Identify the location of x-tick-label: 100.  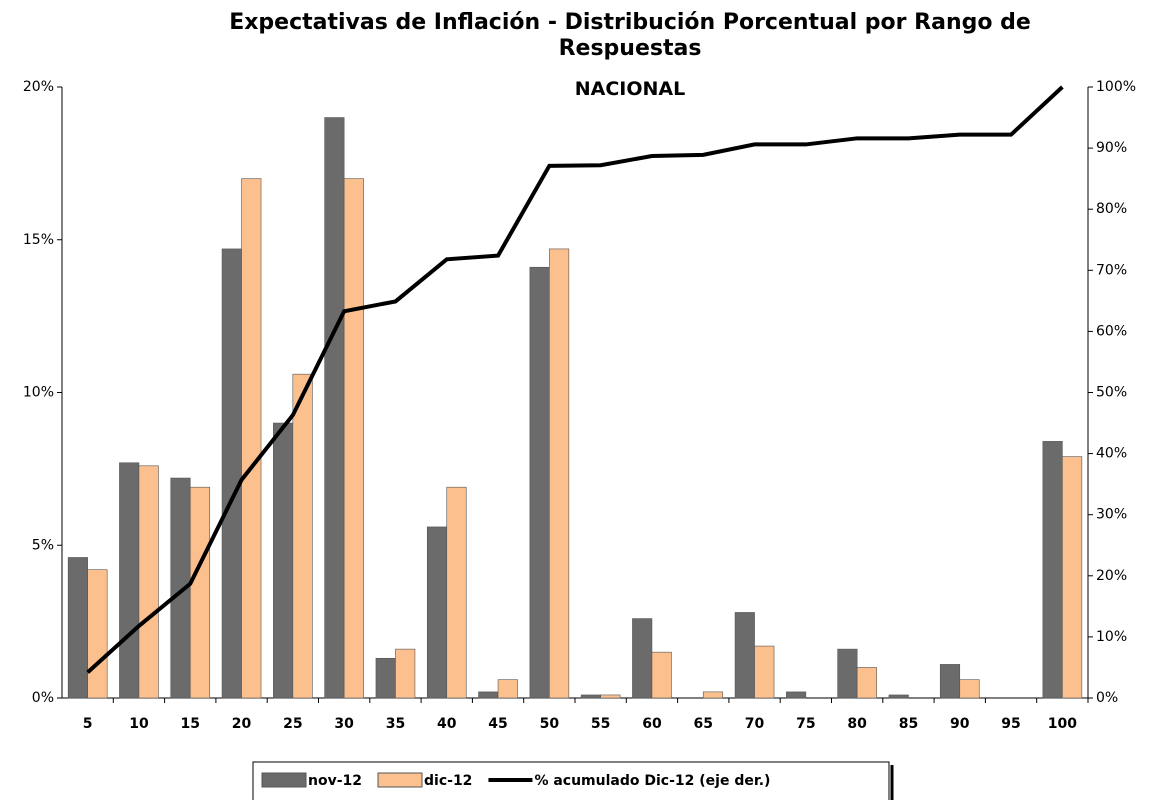
(1062, 724).